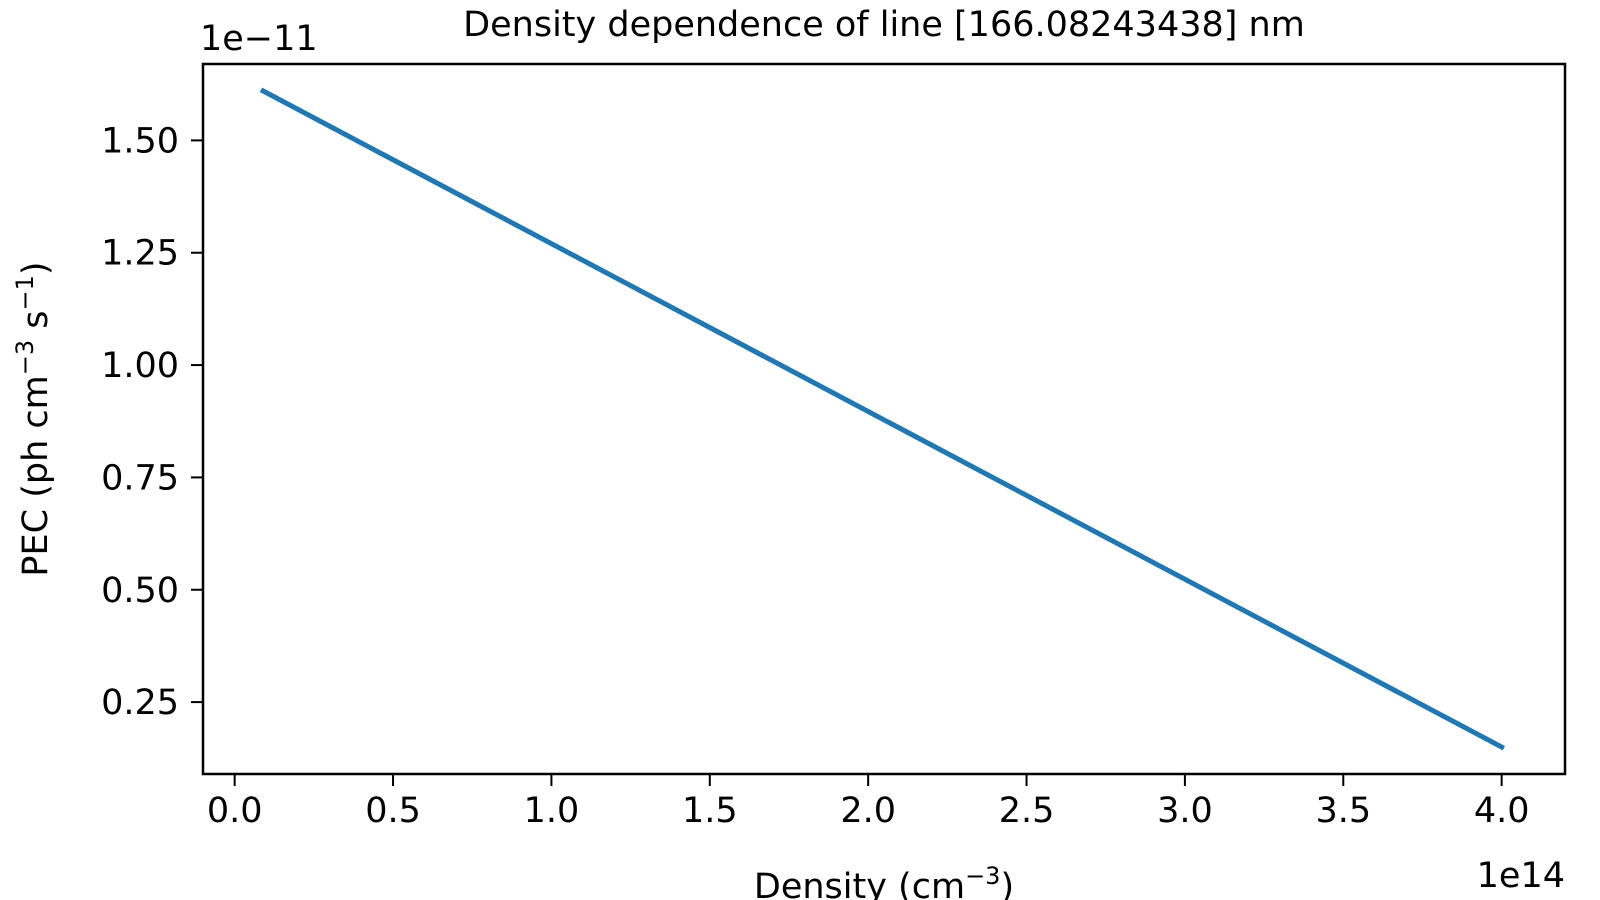 This screenshot has width=1600, height=900. Describe the element at coordinates (152, 422) in the screenshot. I see `y-axis-ticks: 0.25 0.50 0.75 1.00 1.25 1.50` at that location.